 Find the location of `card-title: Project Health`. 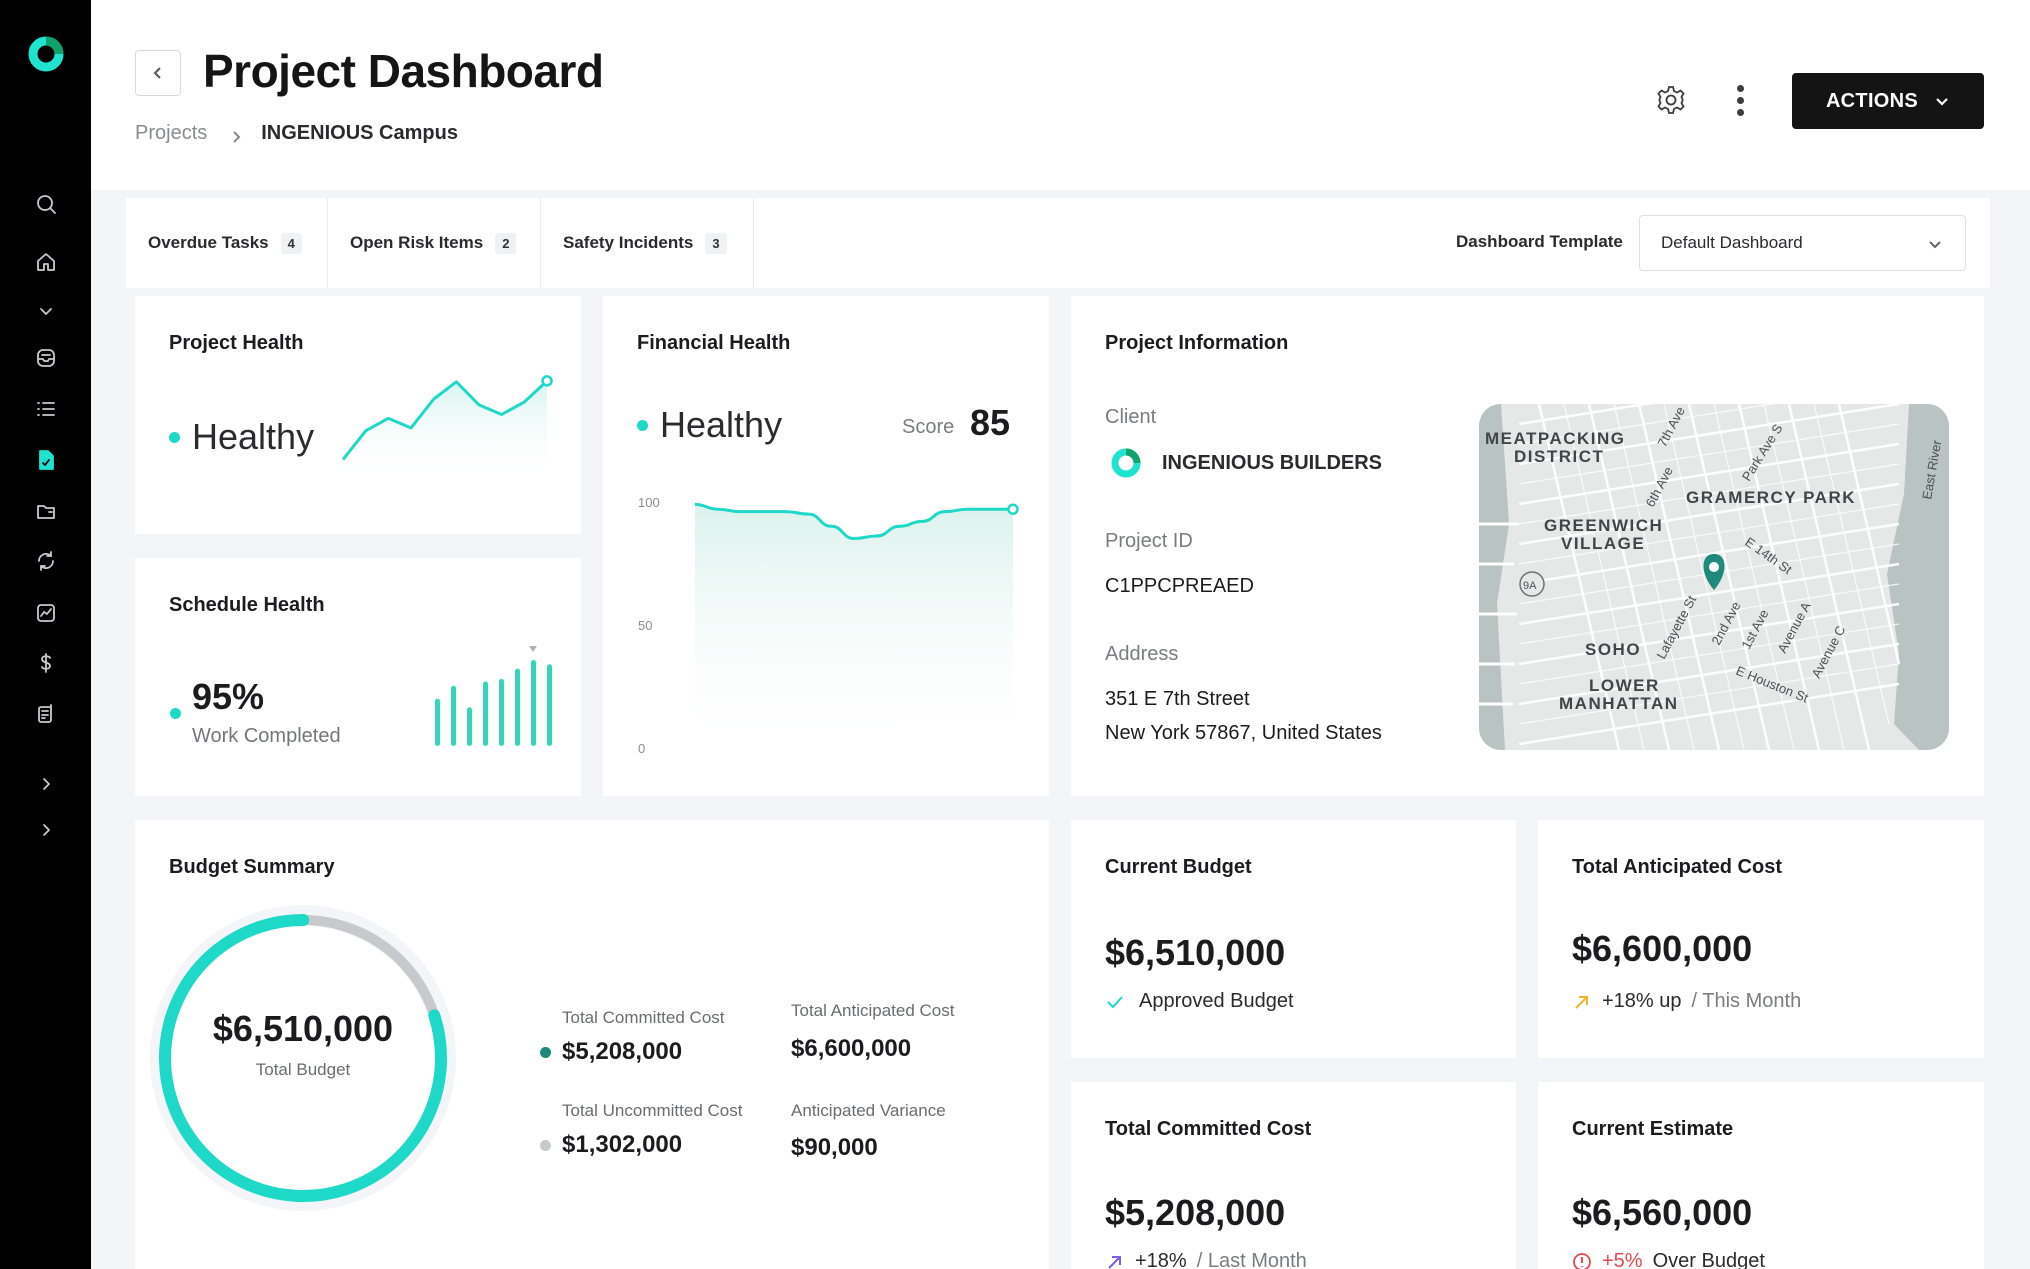

card-title: Project Health is located at coordinates (236, 343).